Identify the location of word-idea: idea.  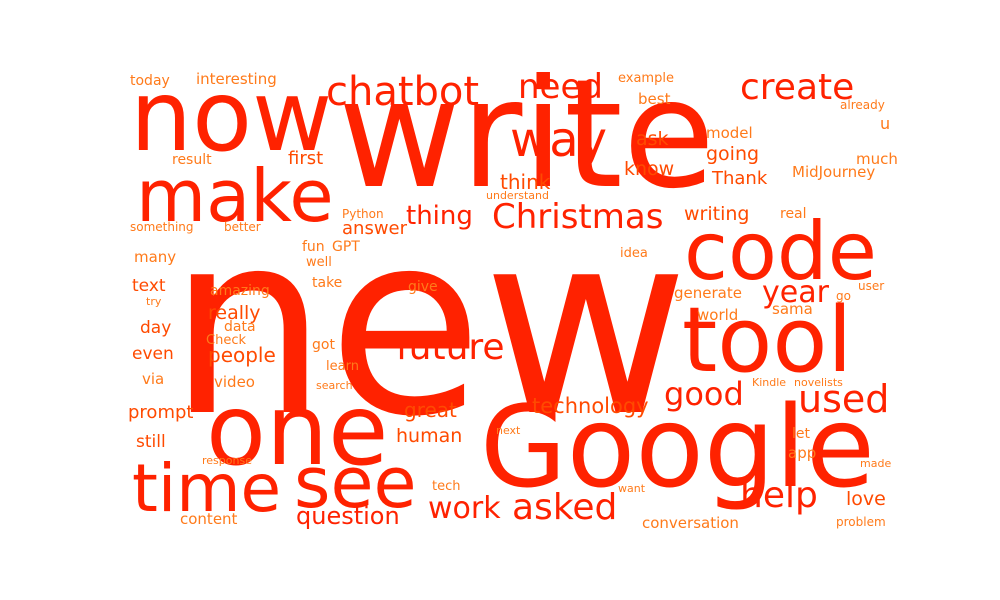
(634, 253).